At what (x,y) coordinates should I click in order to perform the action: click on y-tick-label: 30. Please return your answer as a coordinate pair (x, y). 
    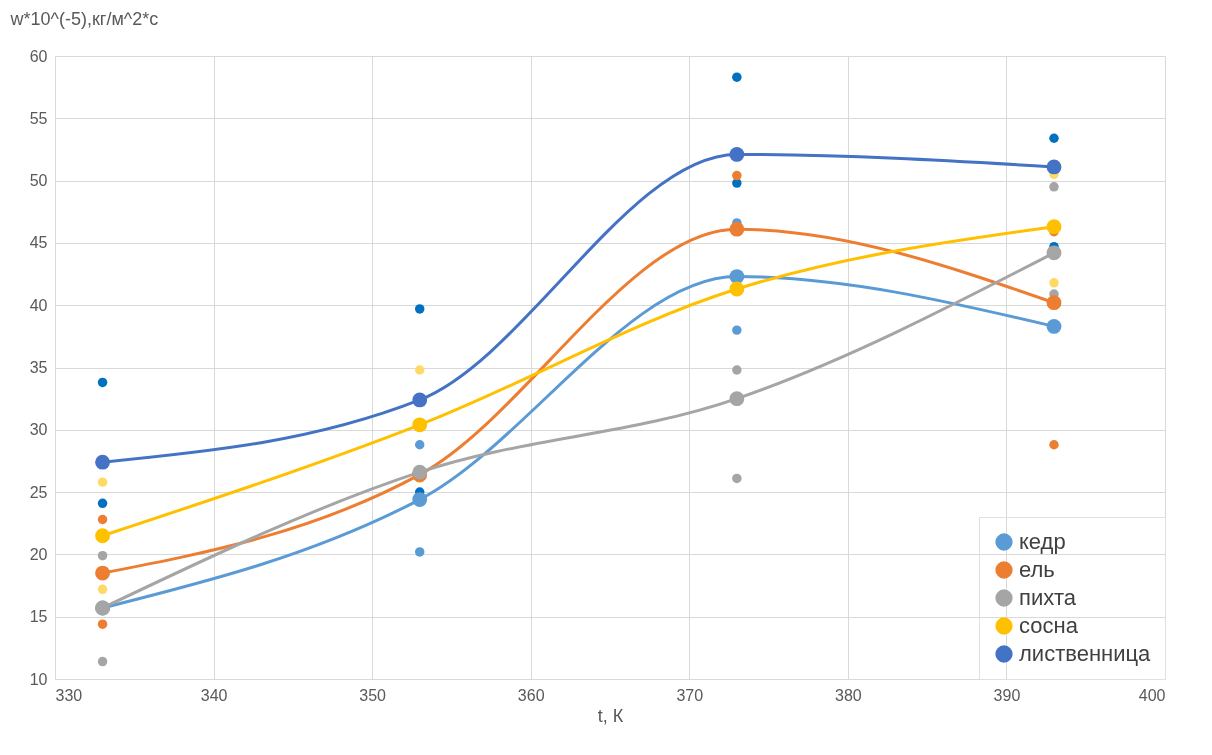
    Looking at the image, I should click on (38, 430).